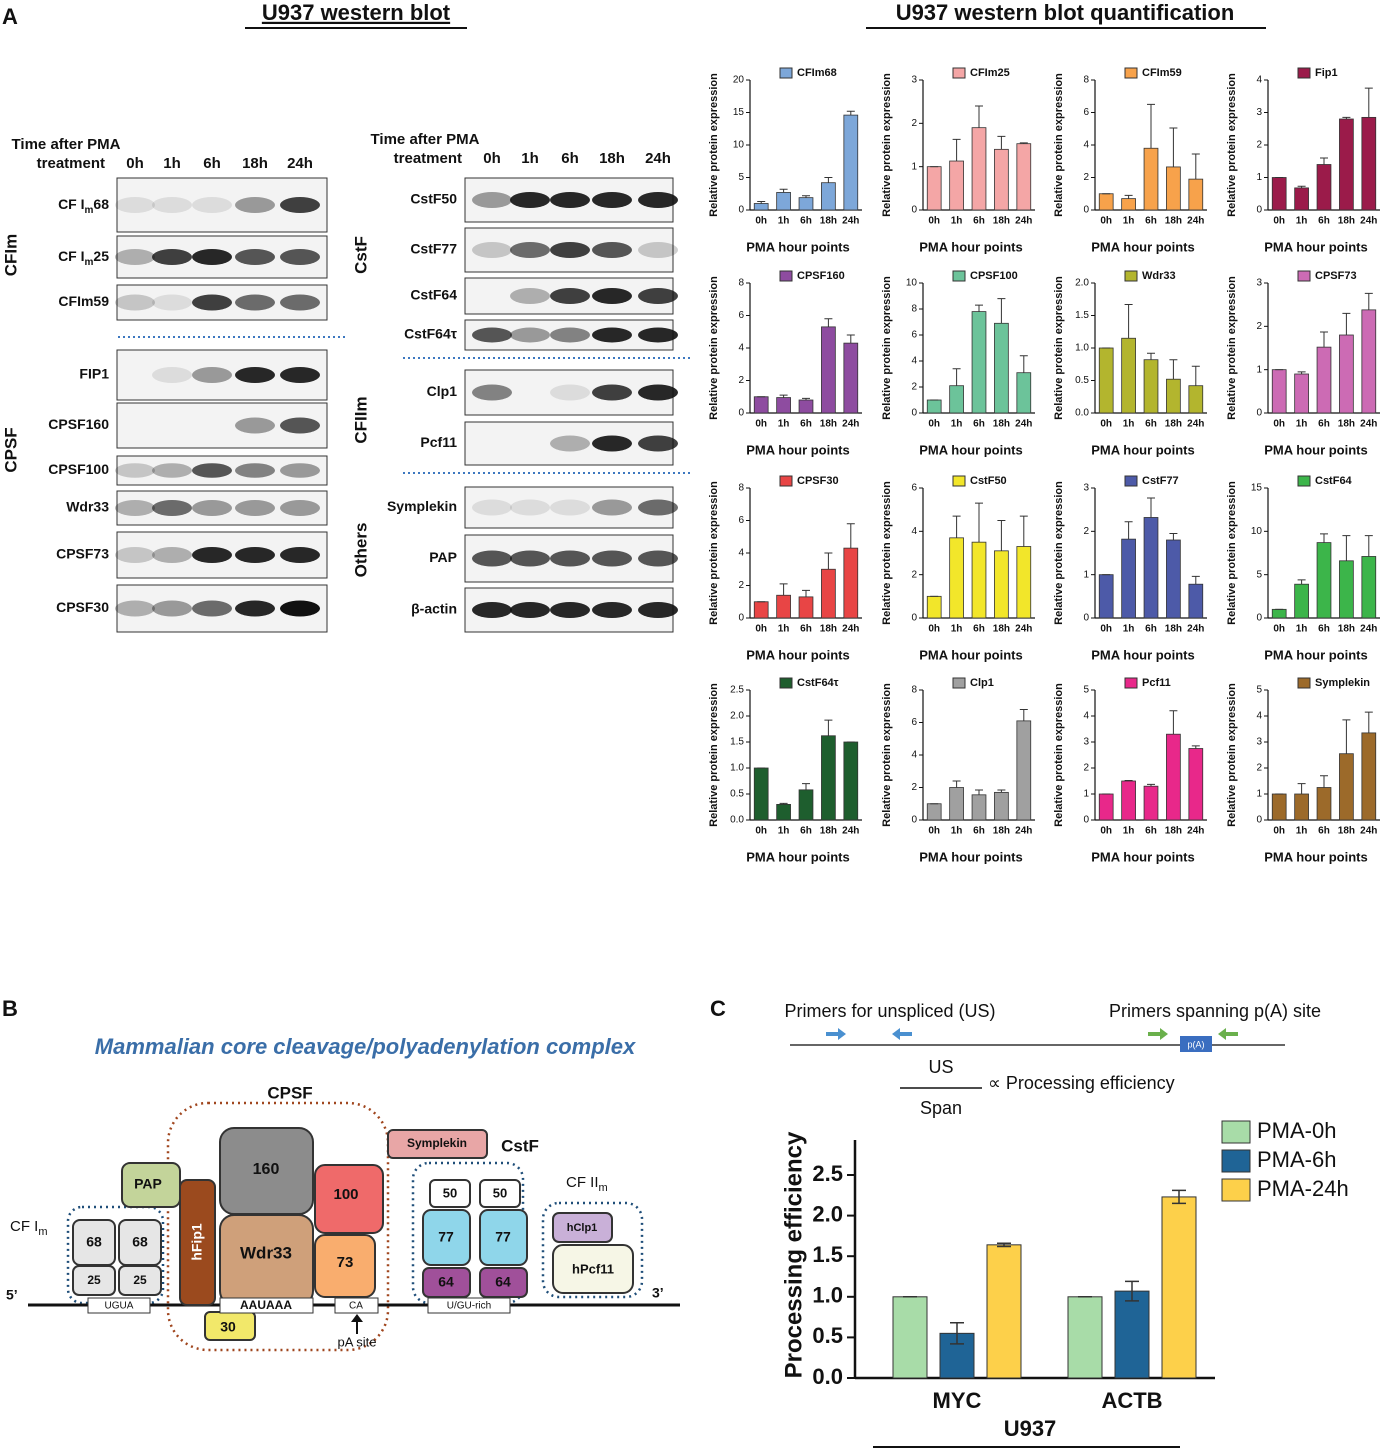 The width and height of the screenshot is (1395, 1455). What do you see at coordinates (821, 276) in the screenshot?
I see `legend-label: CPSF160` at bounding box center [821, 276].